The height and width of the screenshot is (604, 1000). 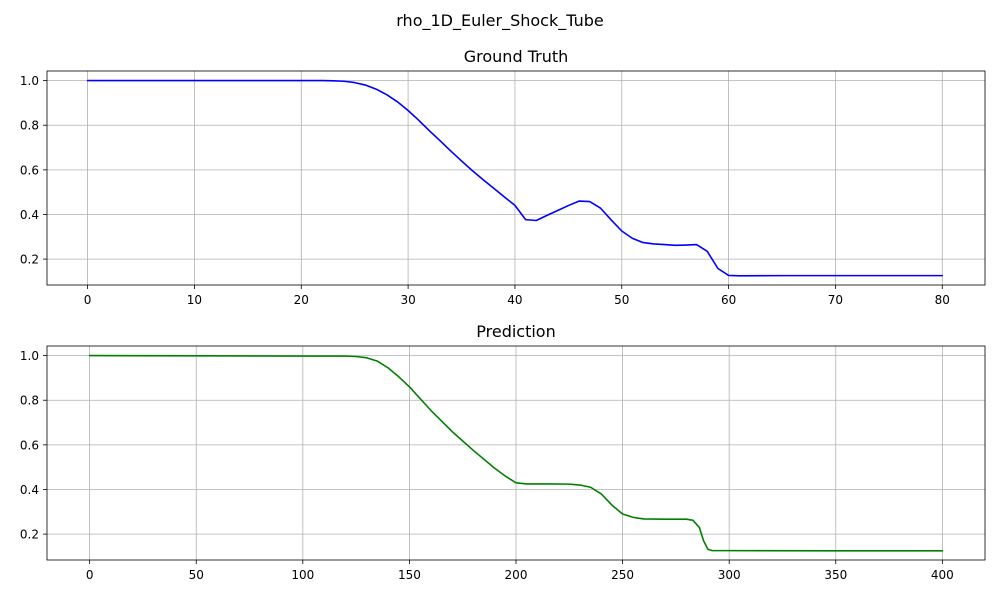 I want to click on prediction-y-tick-label: 0.4, so click(x=29, y=490).